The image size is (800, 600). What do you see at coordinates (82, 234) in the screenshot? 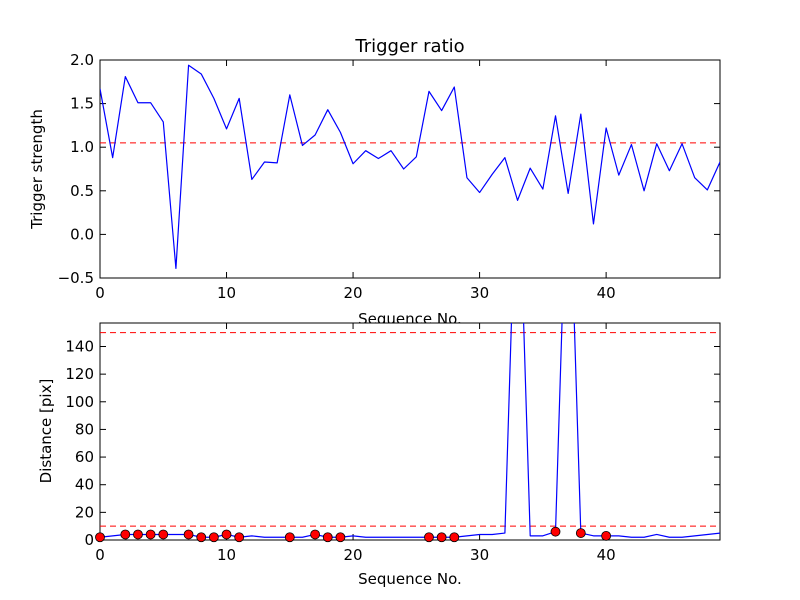
I see `y-tick-label: 0.0` at bounding box center [82, 234].